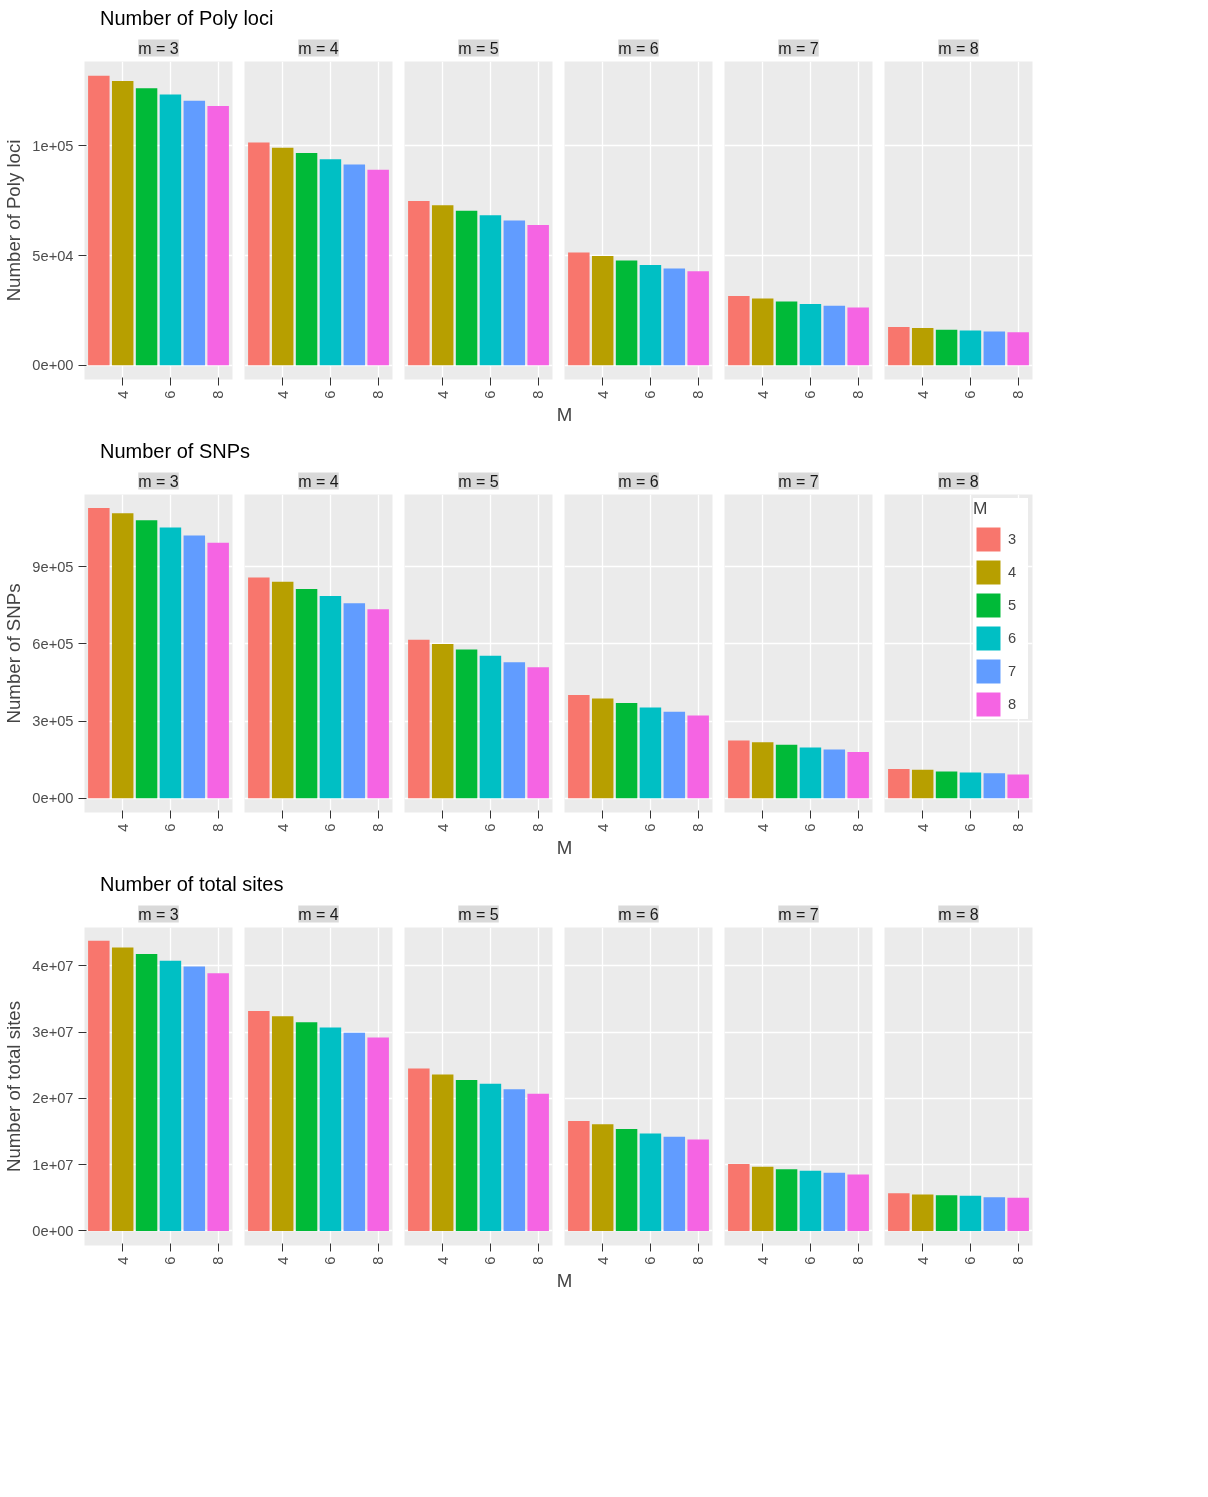  What do you see at coordinates (158, 914) in the screenshot?
I see `chart-subtitle: m = 3` at bounding box center [158, 914].